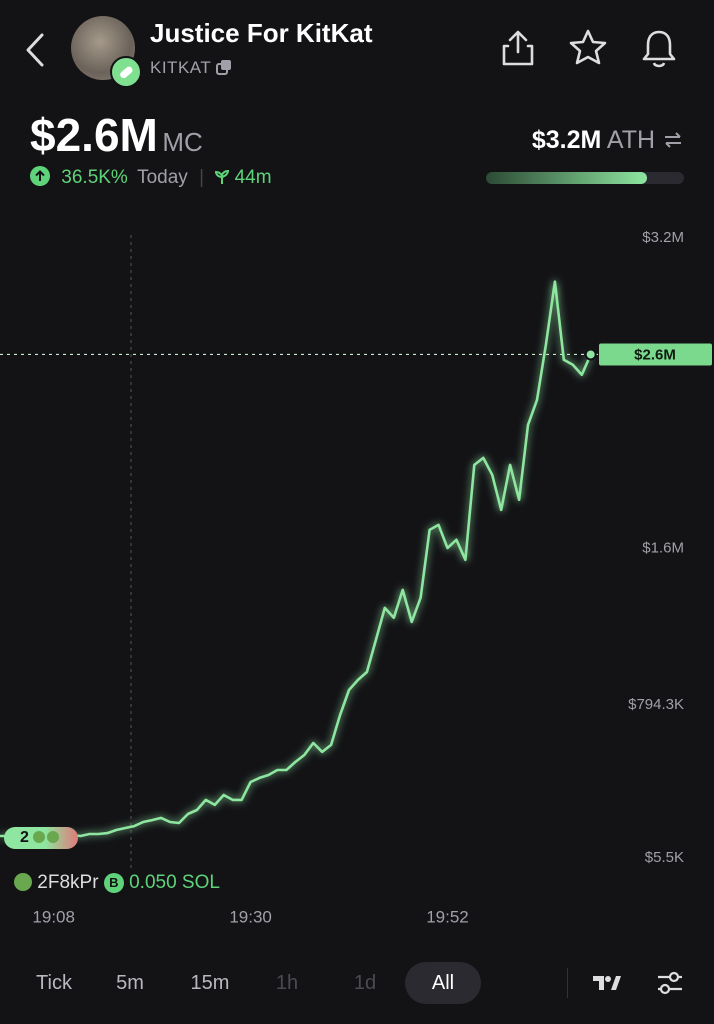 The height and width of the screenshot is (1024, 714). I want to click on share-button, so click(518, 48).